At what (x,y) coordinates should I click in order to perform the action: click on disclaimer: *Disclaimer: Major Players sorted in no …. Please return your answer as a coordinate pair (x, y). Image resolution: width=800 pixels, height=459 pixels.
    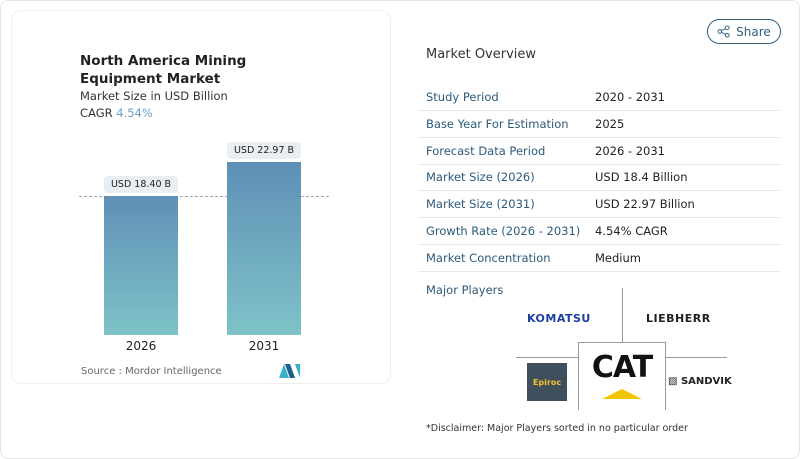
    Looking at the image, I should click on (557, 428).